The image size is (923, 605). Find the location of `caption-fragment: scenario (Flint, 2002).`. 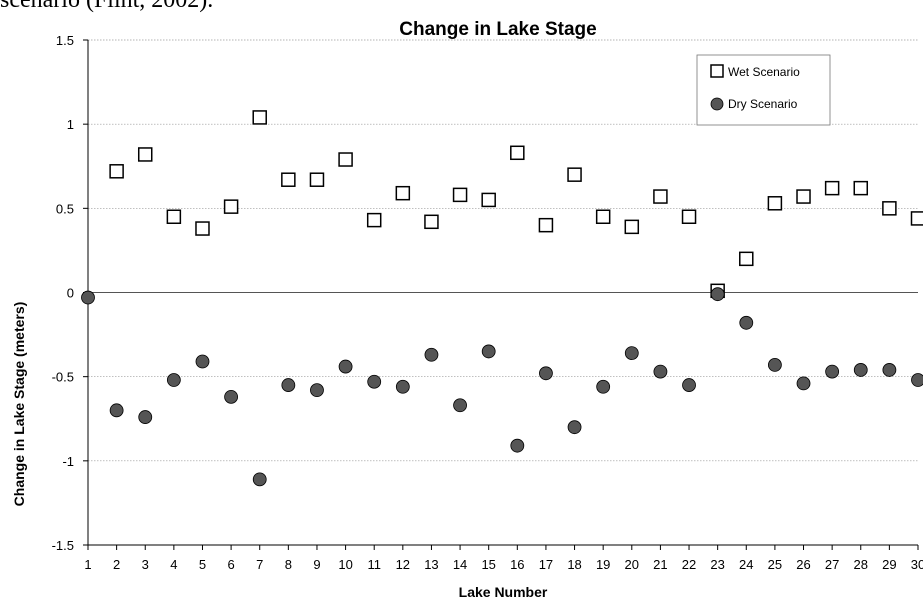

caption-fragment: scenario (Flint, 2002). is located at coordinates (107, 6).